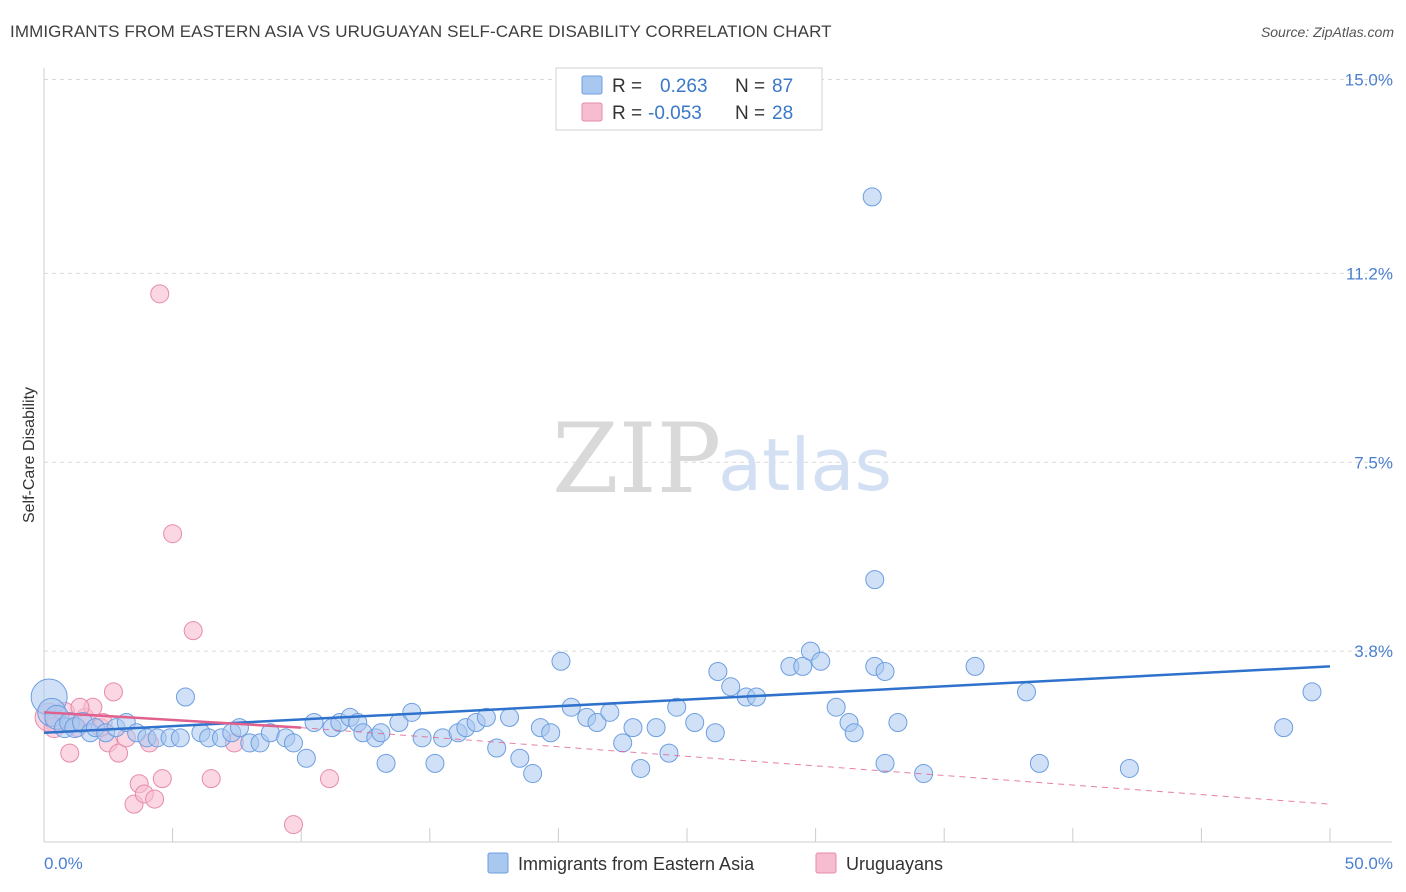  I want to click on series-legend-label-pink: Uruguayans, so click(894, 864).